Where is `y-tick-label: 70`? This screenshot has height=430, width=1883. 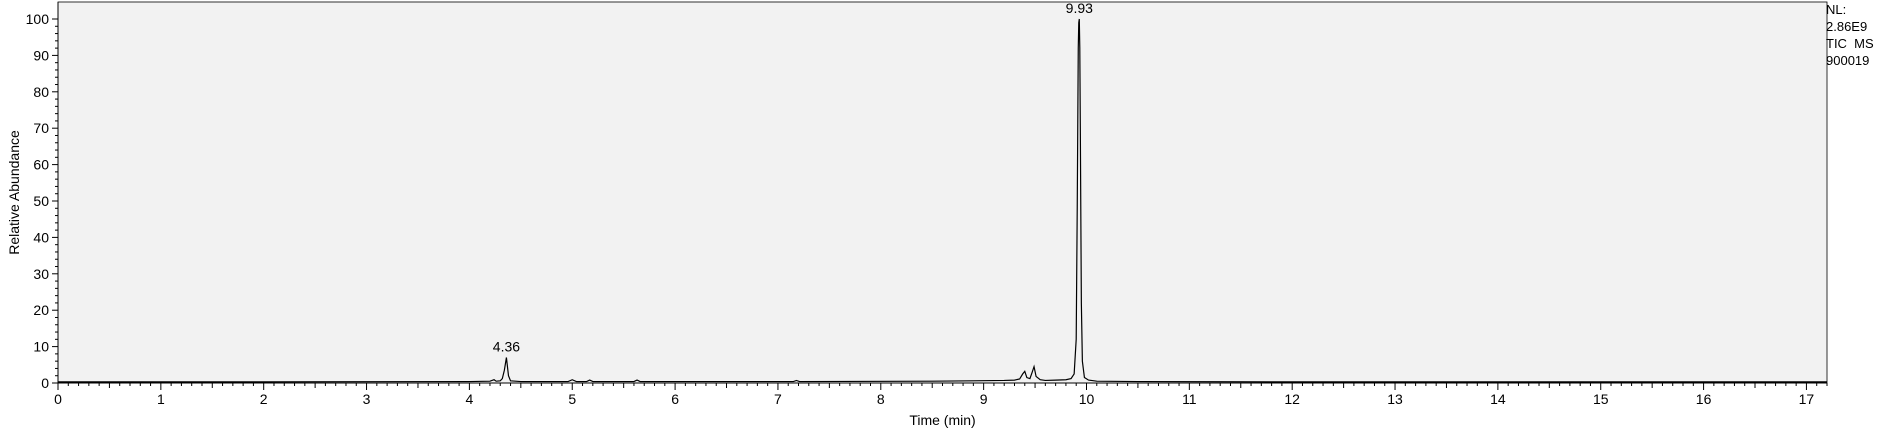
y-tick-label: 70 is located at coordinates (41, 128).